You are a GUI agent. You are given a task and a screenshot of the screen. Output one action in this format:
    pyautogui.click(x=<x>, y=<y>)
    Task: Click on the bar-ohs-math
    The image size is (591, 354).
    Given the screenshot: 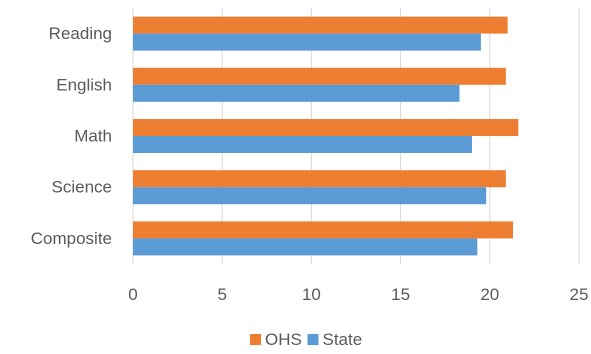 What is the action you would take?
    pyautogui.click(x=326, y=127)
    